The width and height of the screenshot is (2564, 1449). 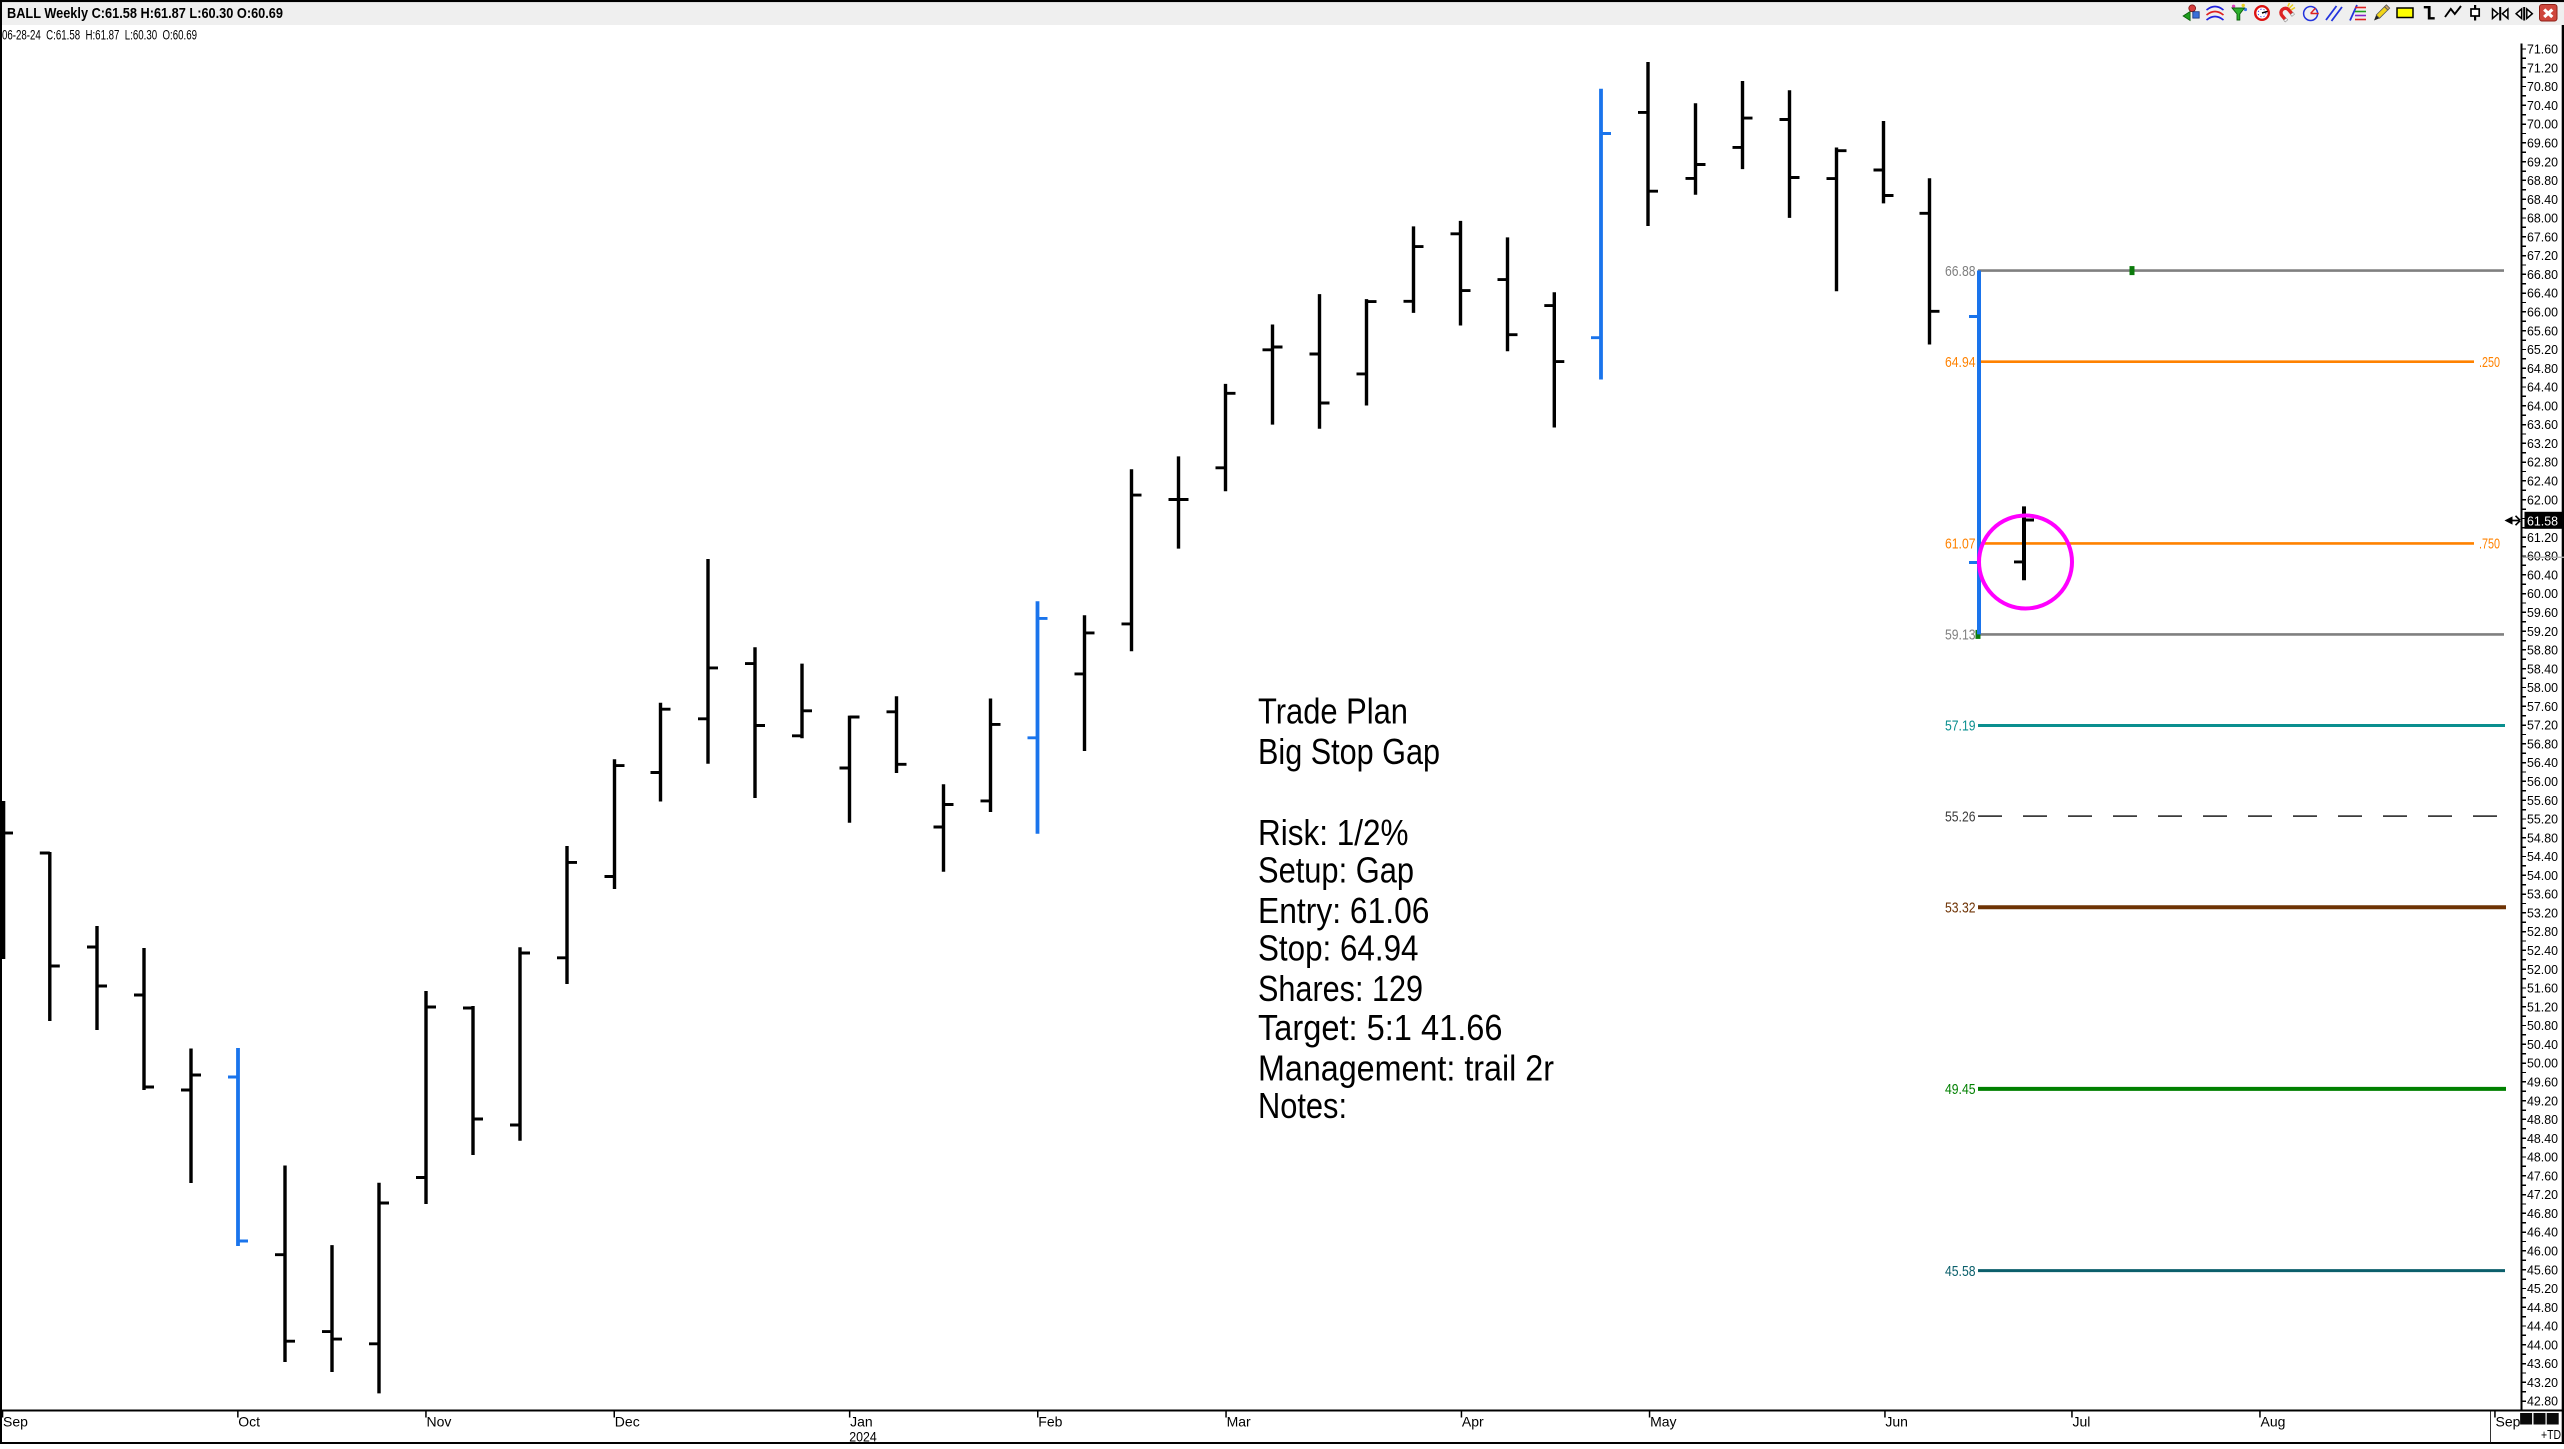 I want to click on svg-text: Jun, so click(x=1896, y=1422).